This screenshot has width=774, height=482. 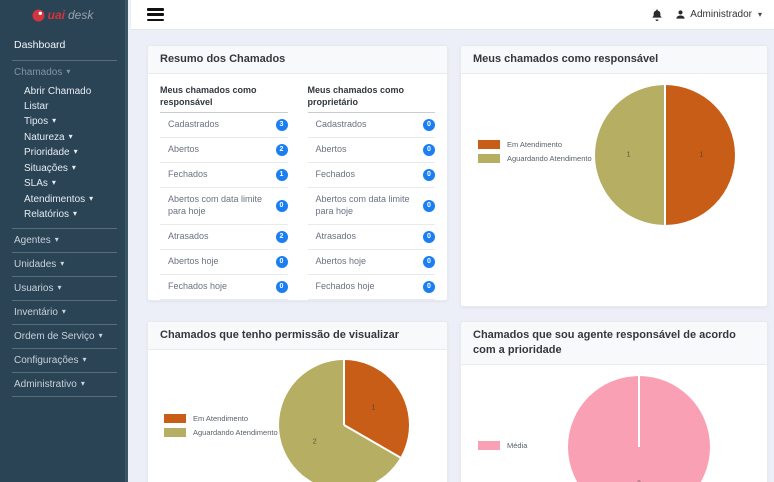 I want to click on sidebar-group-label: Configurações, so click(x=46, y=360).